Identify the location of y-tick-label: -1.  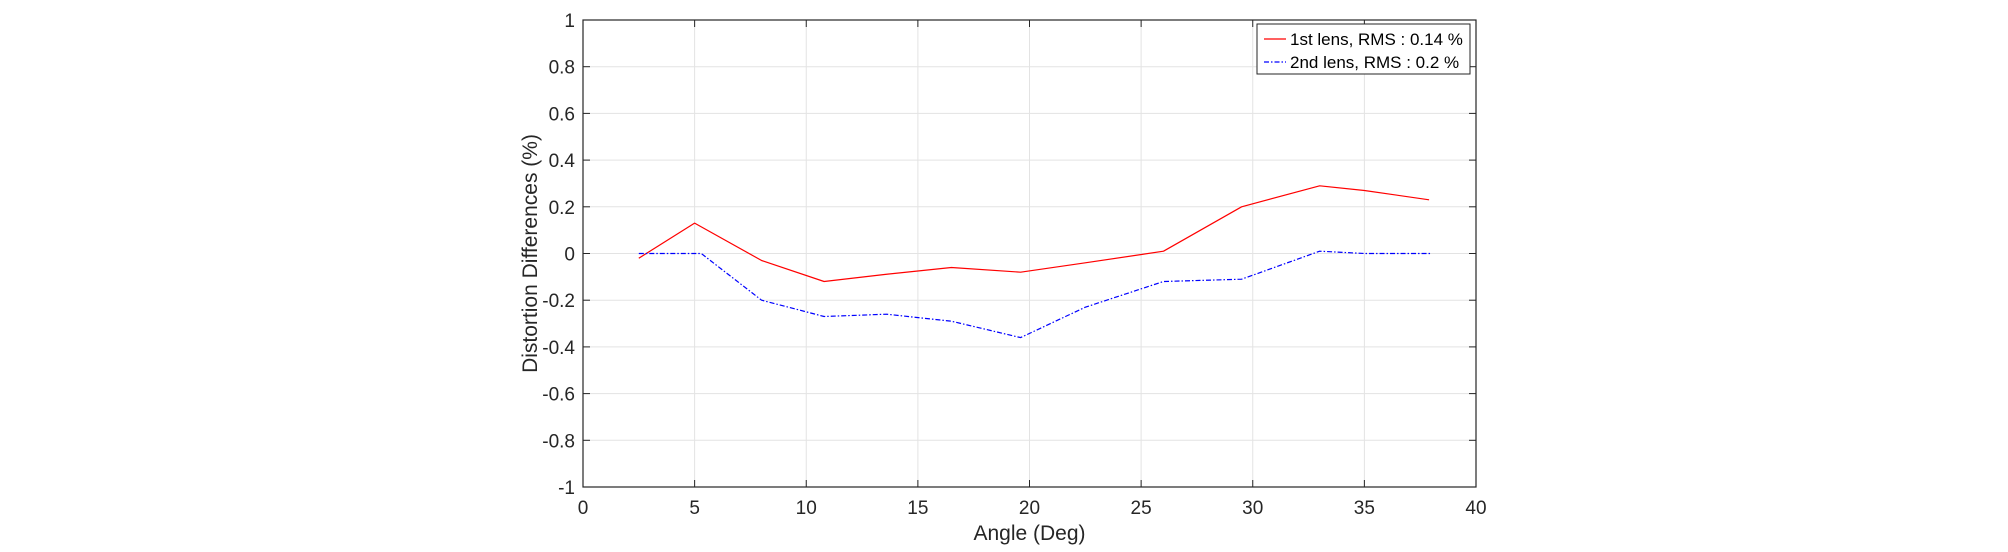
(566, 488).